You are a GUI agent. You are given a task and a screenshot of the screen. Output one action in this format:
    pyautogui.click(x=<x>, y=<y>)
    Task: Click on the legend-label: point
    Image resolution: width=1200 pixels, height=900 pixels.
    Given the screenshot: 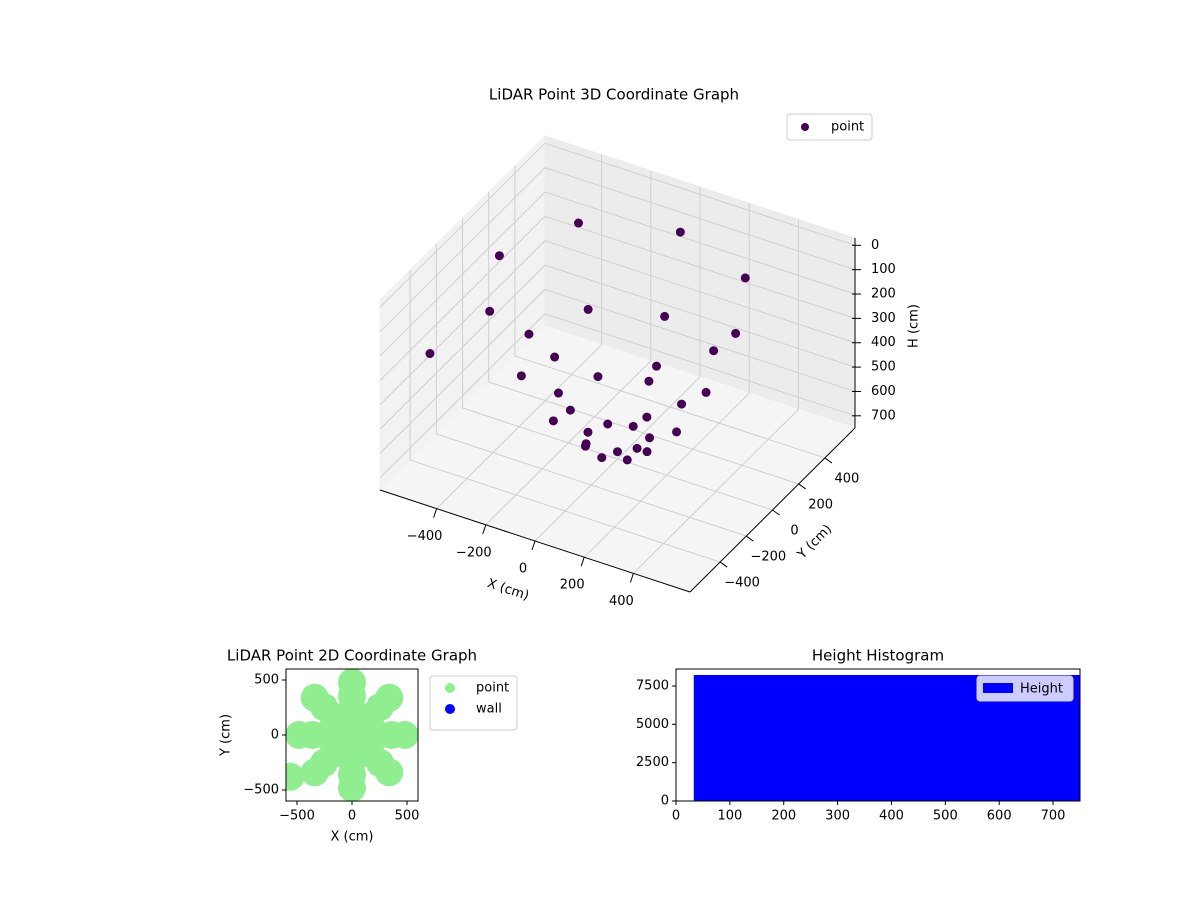 What is the action you would take?
    pyautogui.click(x=847, y=127)
    